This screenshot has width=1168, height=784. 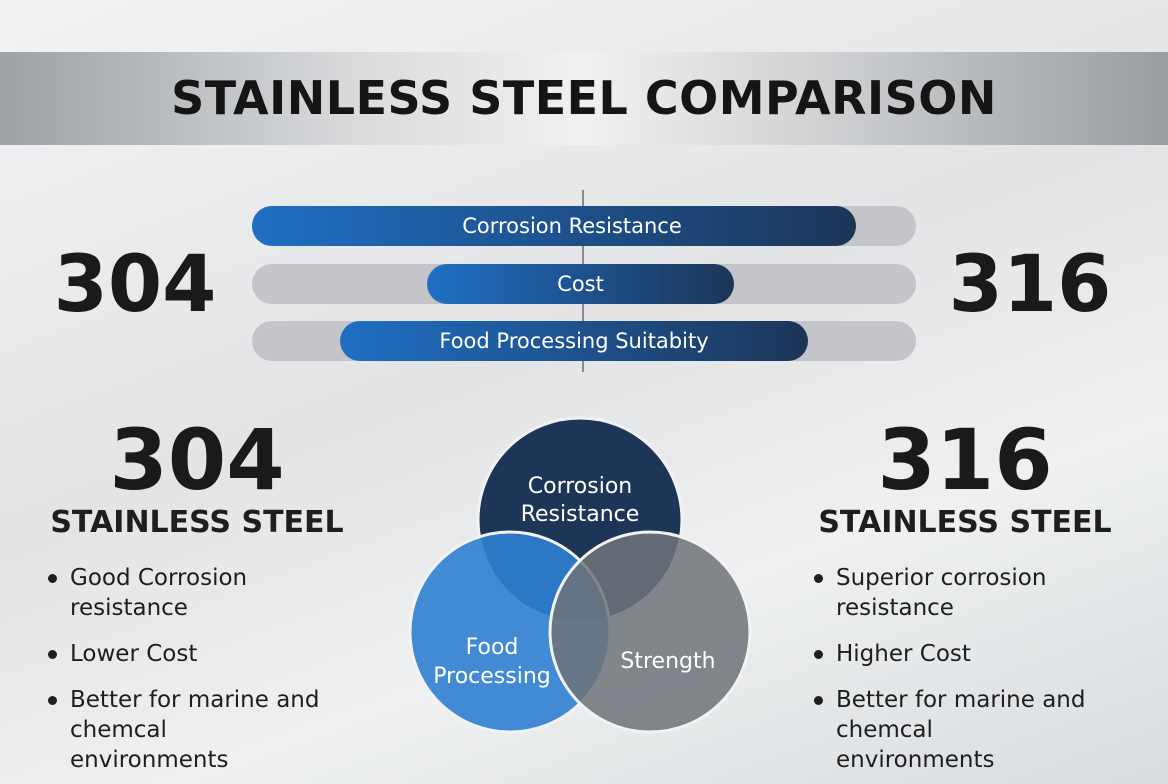 What do you see at coordinates (206, 593) in the screenshot?
I see `bullet: Good Corrosion resistance` at bounding box center [206, 593].